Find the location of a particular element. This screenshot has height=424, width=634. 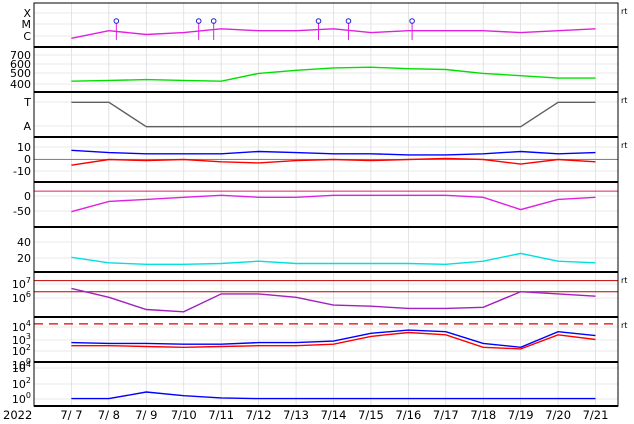

x-tick-label: 7/17 is located at coordinates (446, 415).